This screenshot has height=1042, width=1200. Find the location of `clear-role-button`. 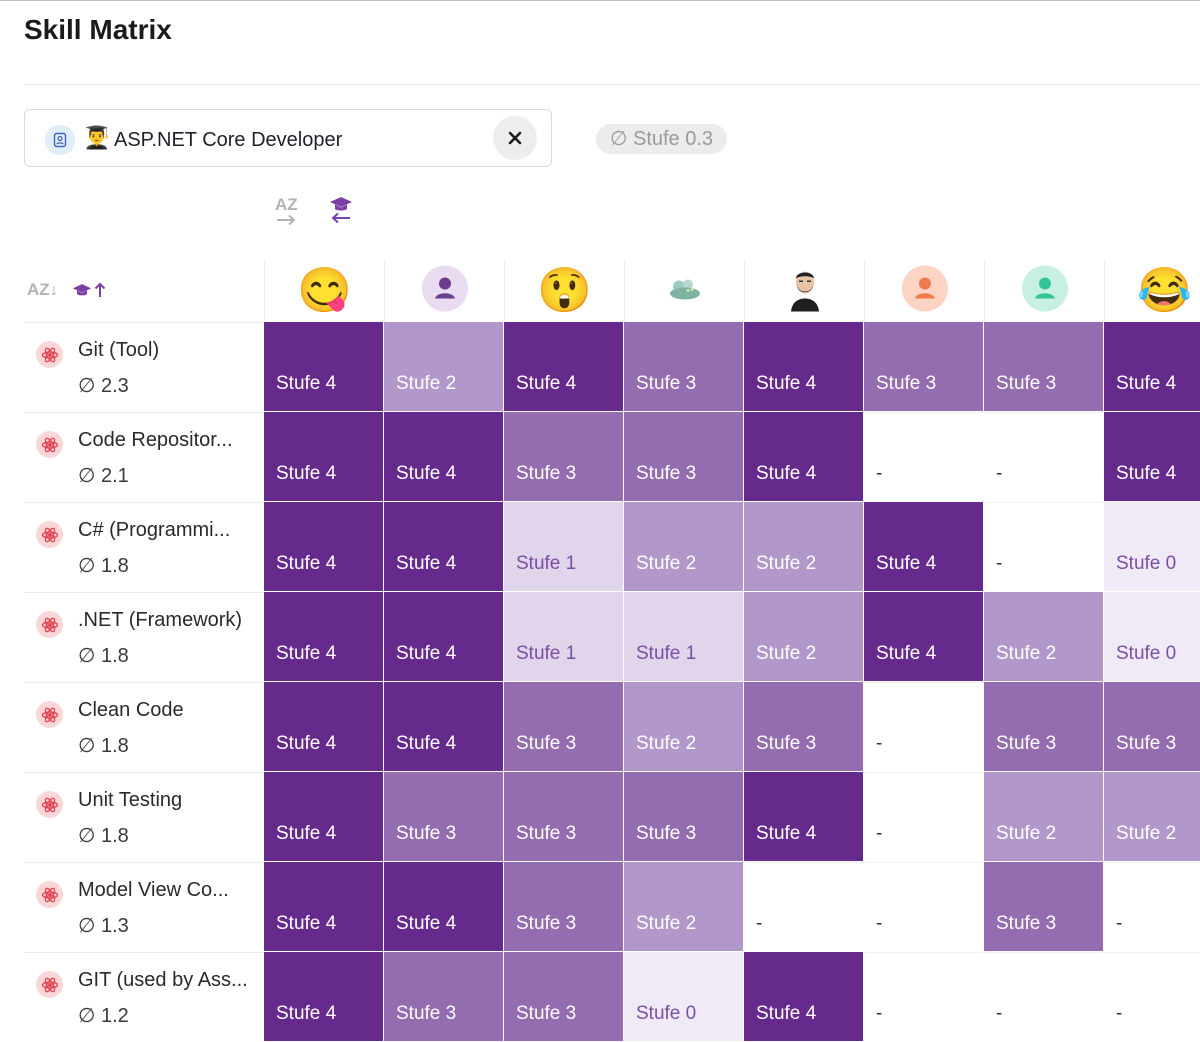

clear-role-button is located at coordinates (515, 138).